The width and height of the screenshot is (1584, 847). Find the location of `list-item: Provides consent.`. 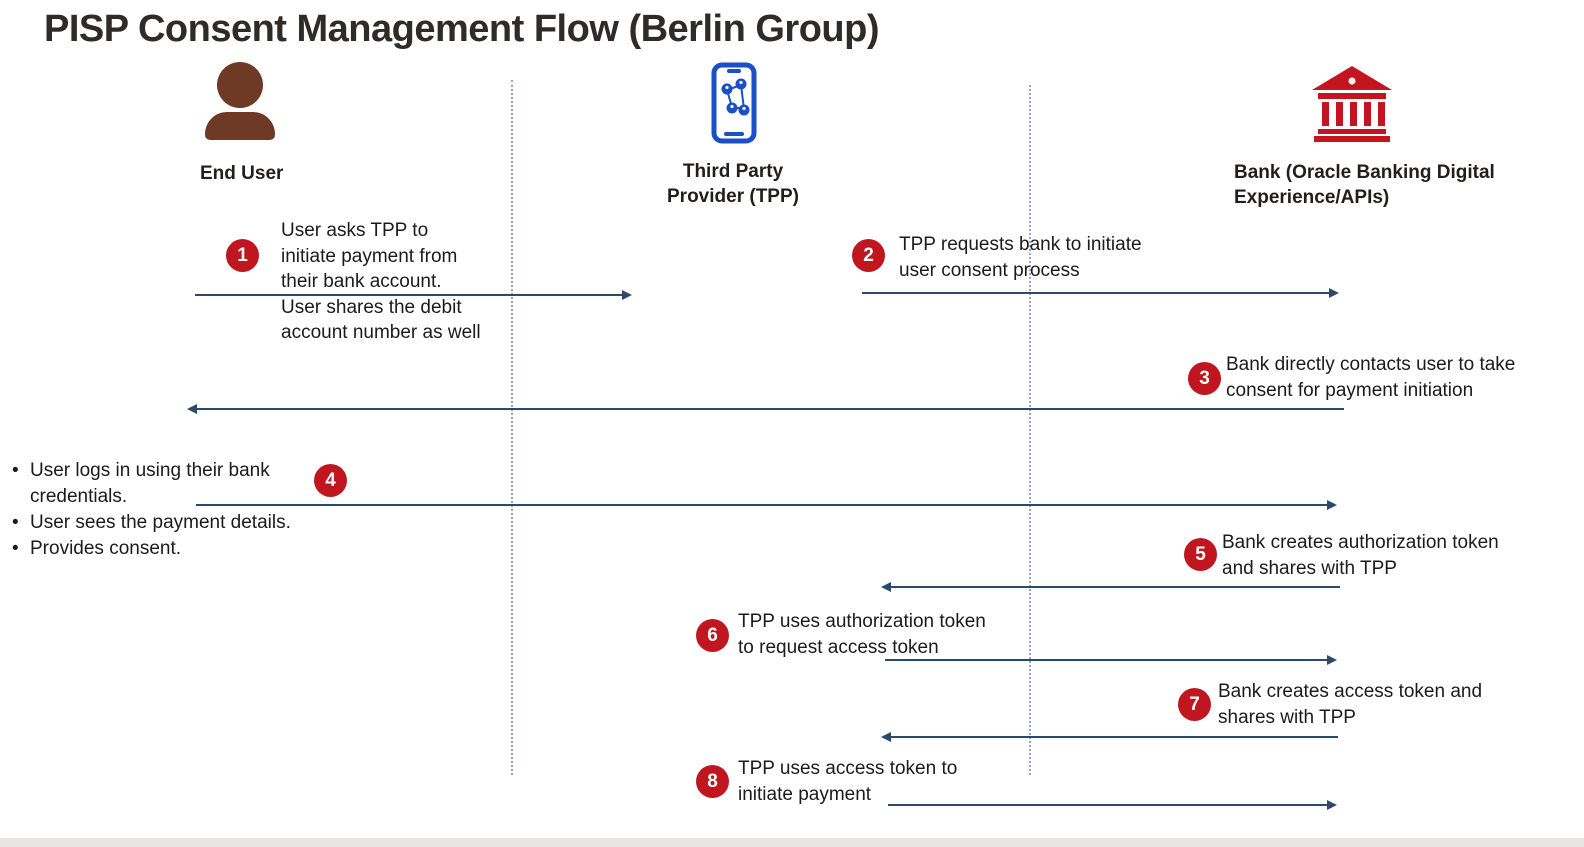

list-item: Provides consent. is located at coordinates (164, 549).